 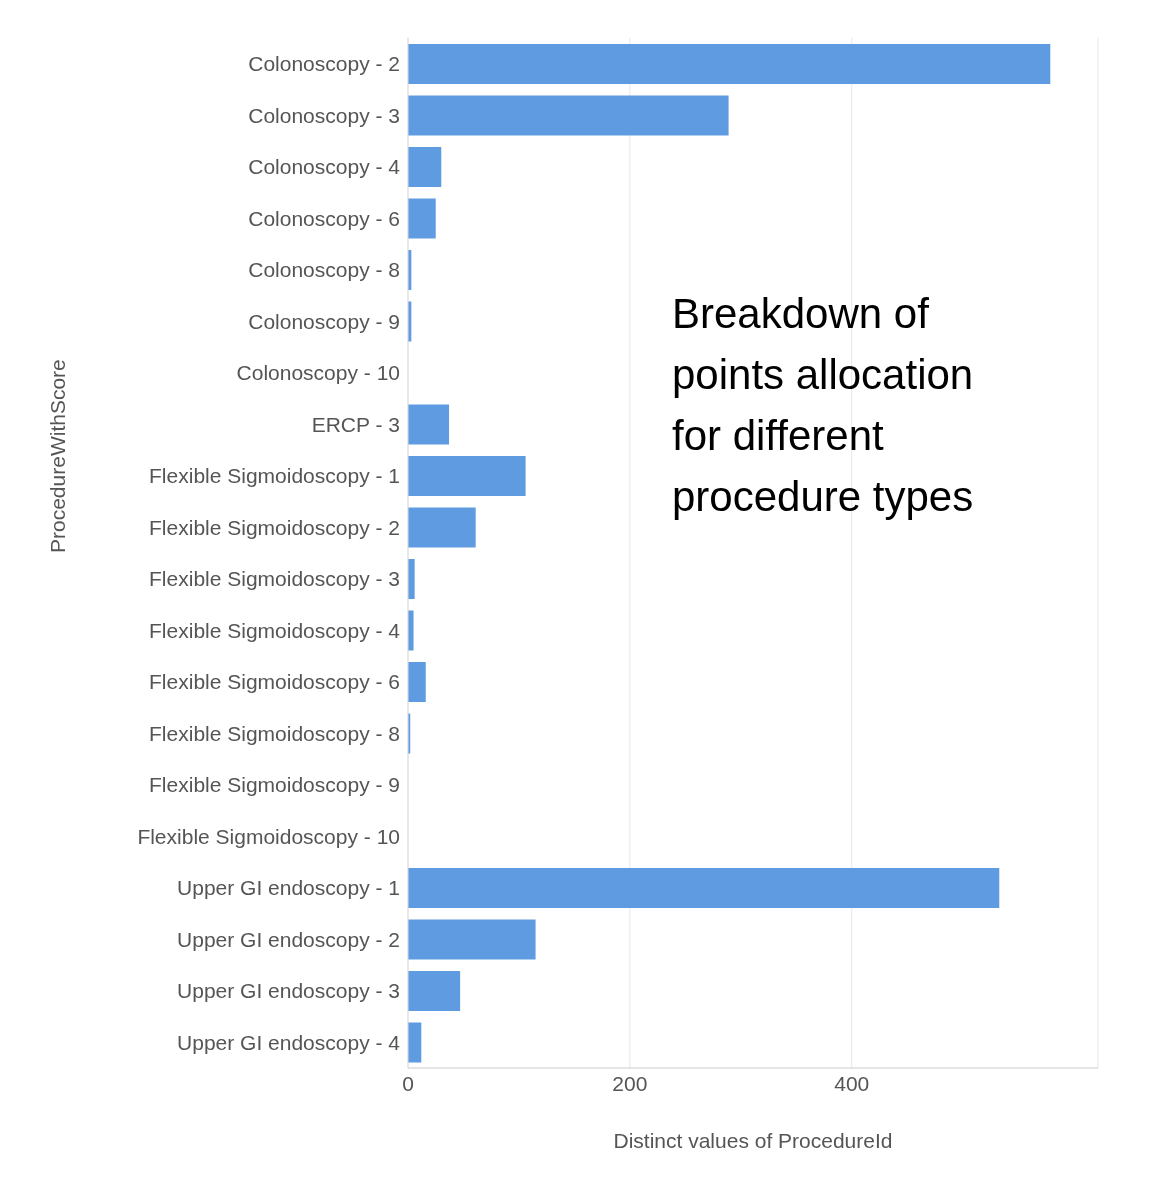 What do you see at coordinates (355, 424) in the screenshot?
I see `y-tick-label: ERCP - 3` at bounding box center [355, 424].